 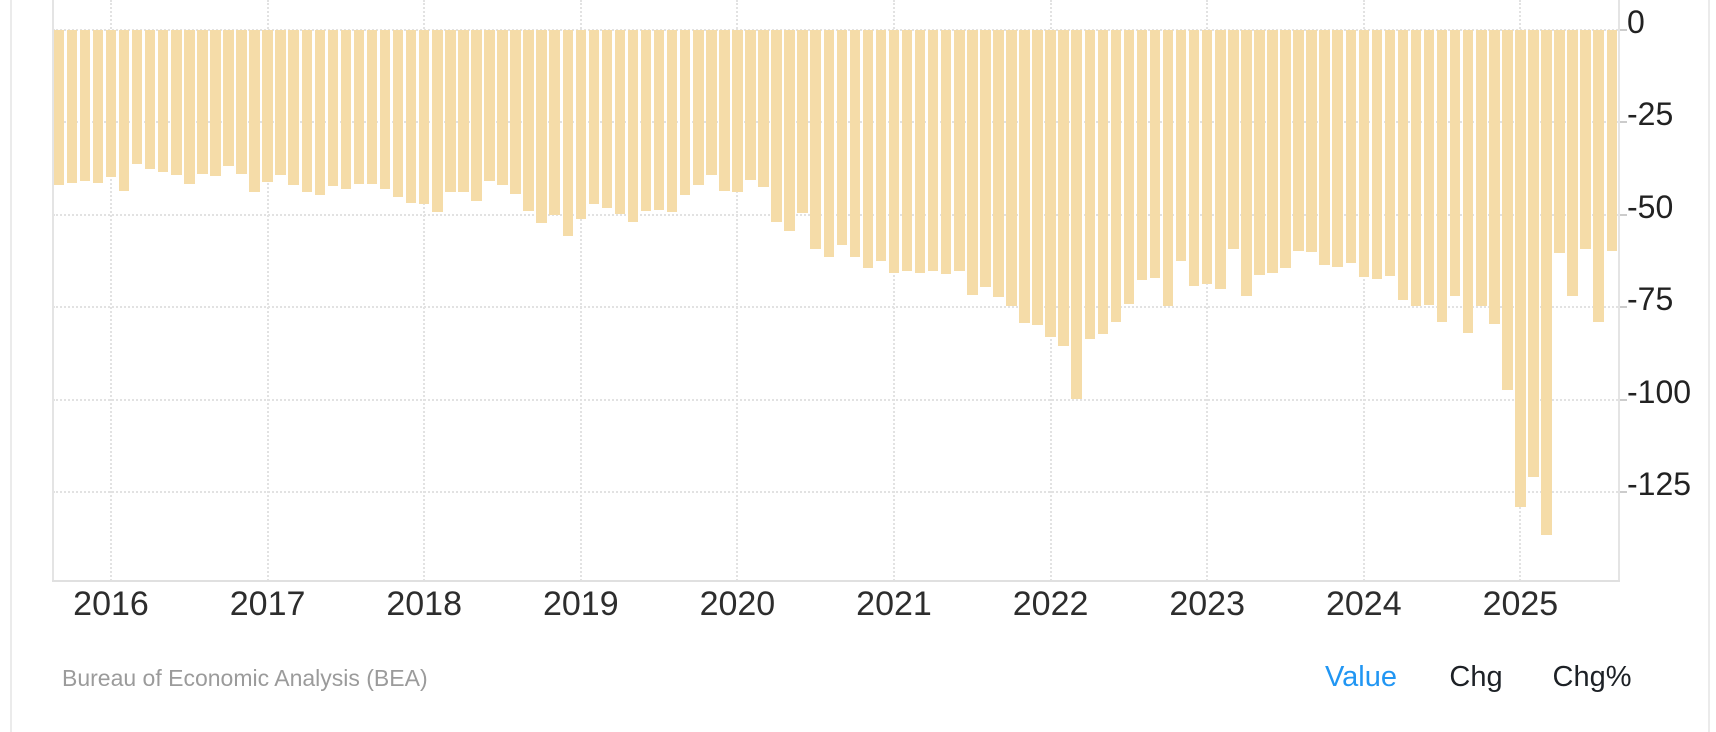 What do you see at coordinates (1361, 677) in the screenshot?
I see `footer-tab-value: Value` at bounding box center [1361, 677].